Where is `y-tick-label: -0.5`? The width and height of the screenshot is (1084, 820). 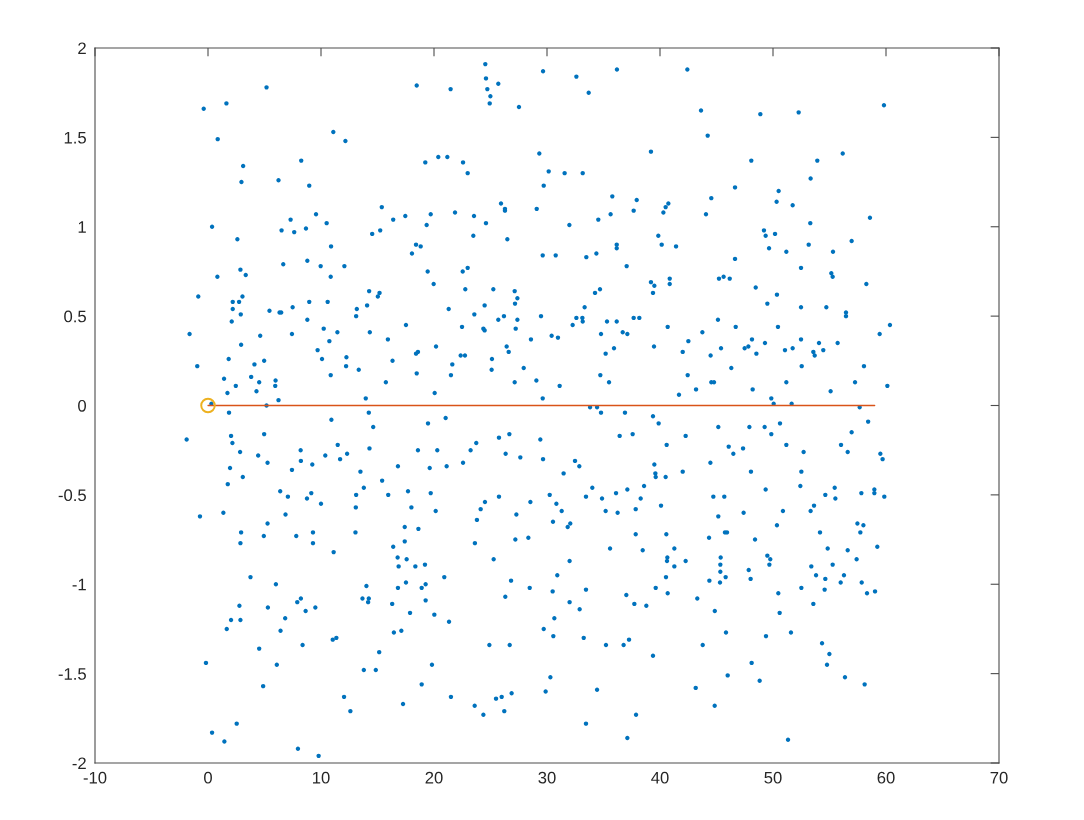
y-tick-label: -0.5 is located at coordinates (72, 495).